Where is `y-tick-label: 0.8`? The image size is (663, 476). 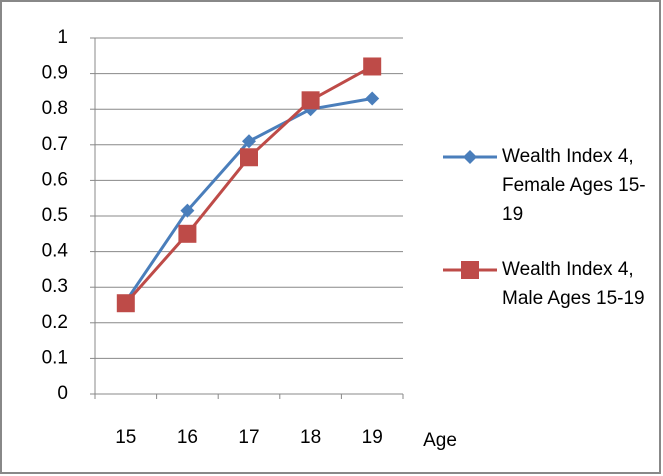 y-tick-label: 0.8 is located at coordinates (55, 108).